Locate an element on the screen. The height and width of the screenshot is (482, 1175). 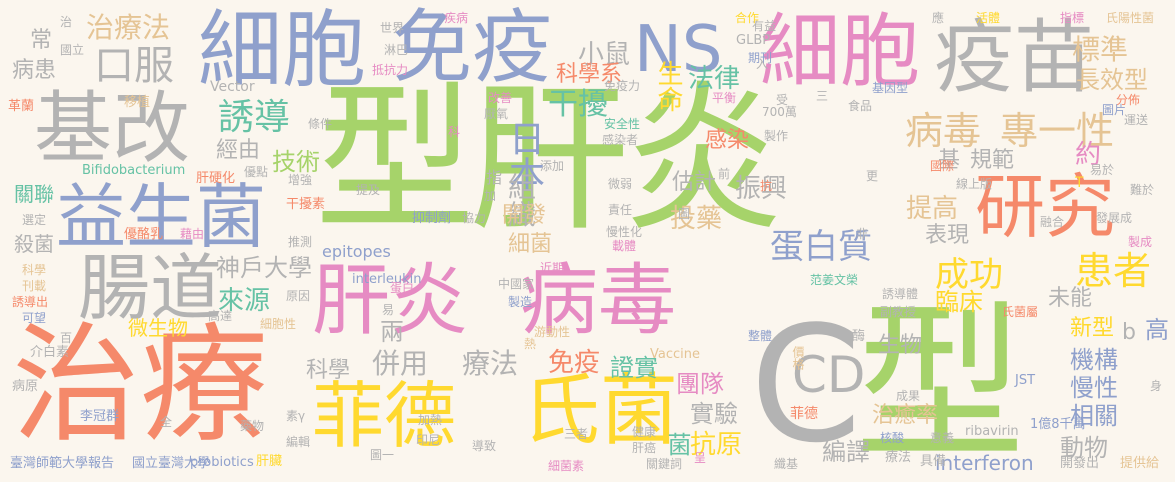
word-interferon-zh: 干擾素 is located at coordinates (306, 204).